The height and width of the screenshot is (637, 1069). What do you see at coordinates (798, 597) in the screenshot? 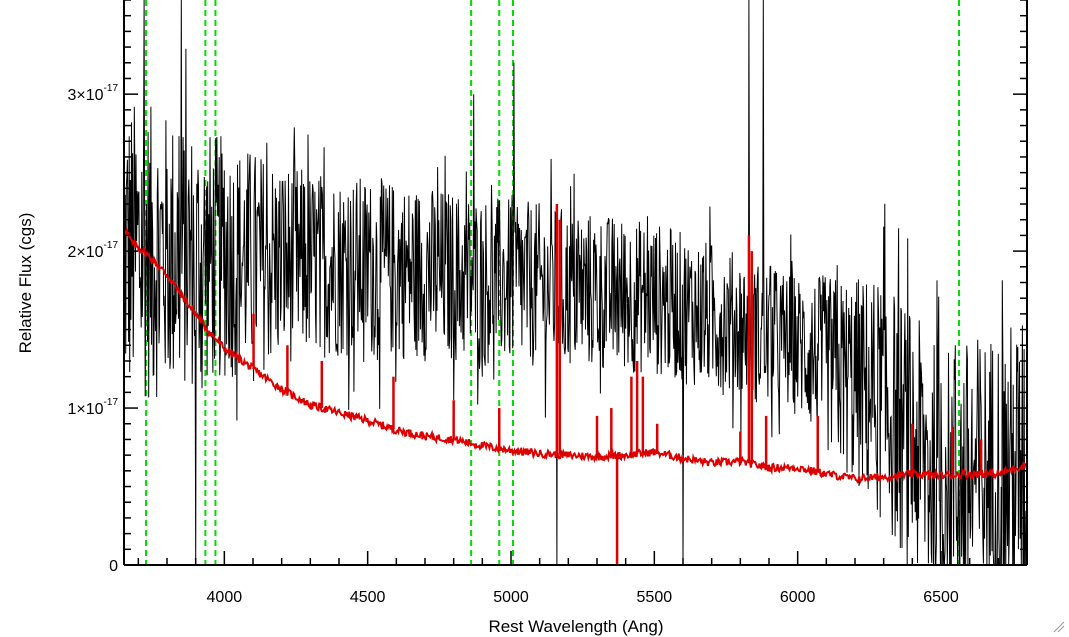
I see `x-tick-label: 6000` at bounding box center [798, 597].